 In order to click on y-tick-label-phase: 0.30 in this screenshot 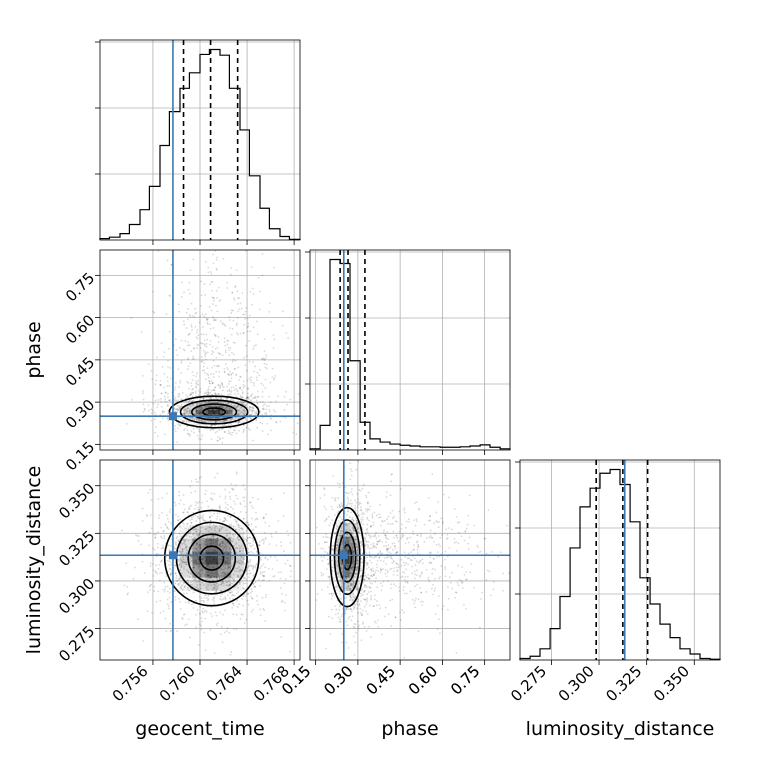, I will do `click(80, 414)`.